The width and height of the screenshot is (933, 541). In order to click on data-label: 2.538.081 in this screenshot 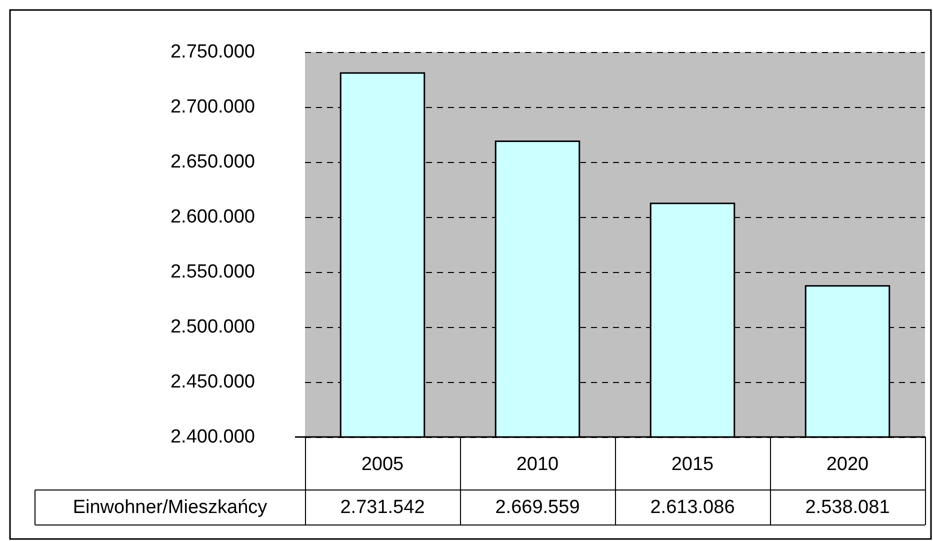, I will do `click(847, 507)`.